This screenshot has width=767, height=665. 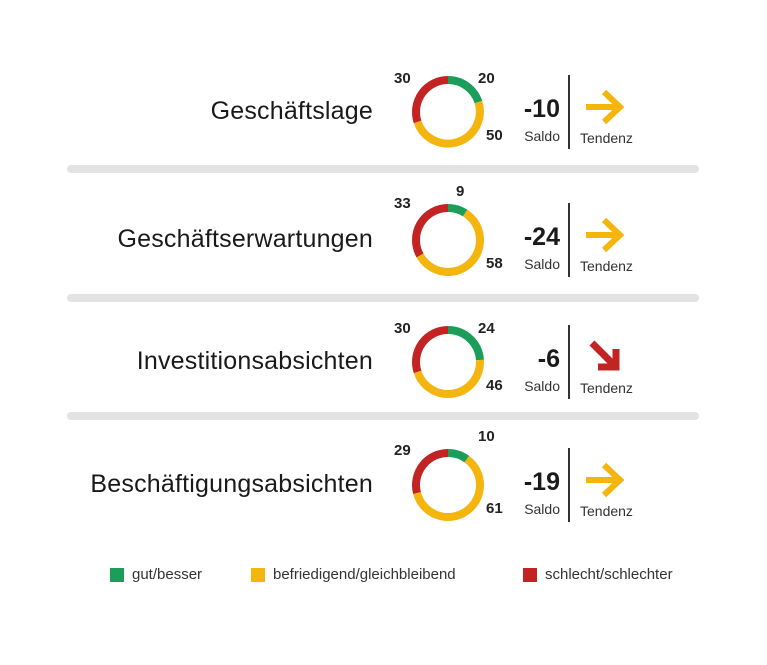 What do you see at coordinates (486, 328) in the screenshot?
I see `value-gut: 24` at bounding box center [486, 328].